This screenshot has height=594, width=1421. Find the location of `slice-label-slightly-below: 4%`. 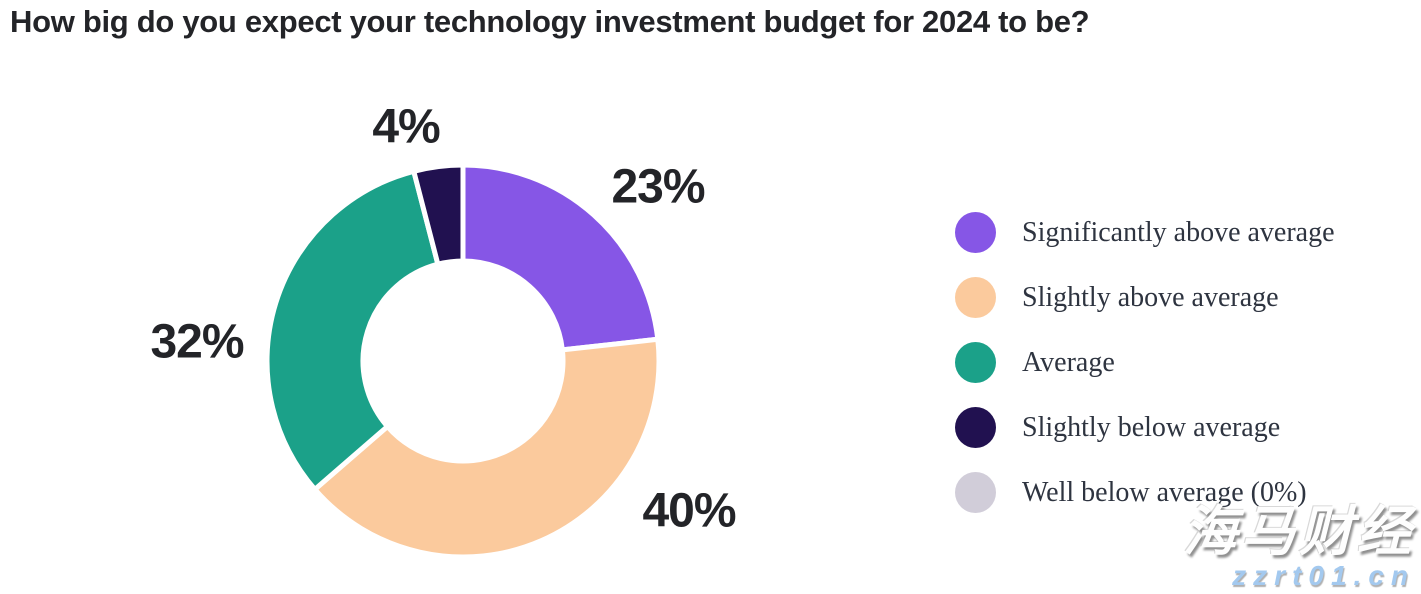

slice-label-slightly-below: 4% is located at coordinates (406, 127).